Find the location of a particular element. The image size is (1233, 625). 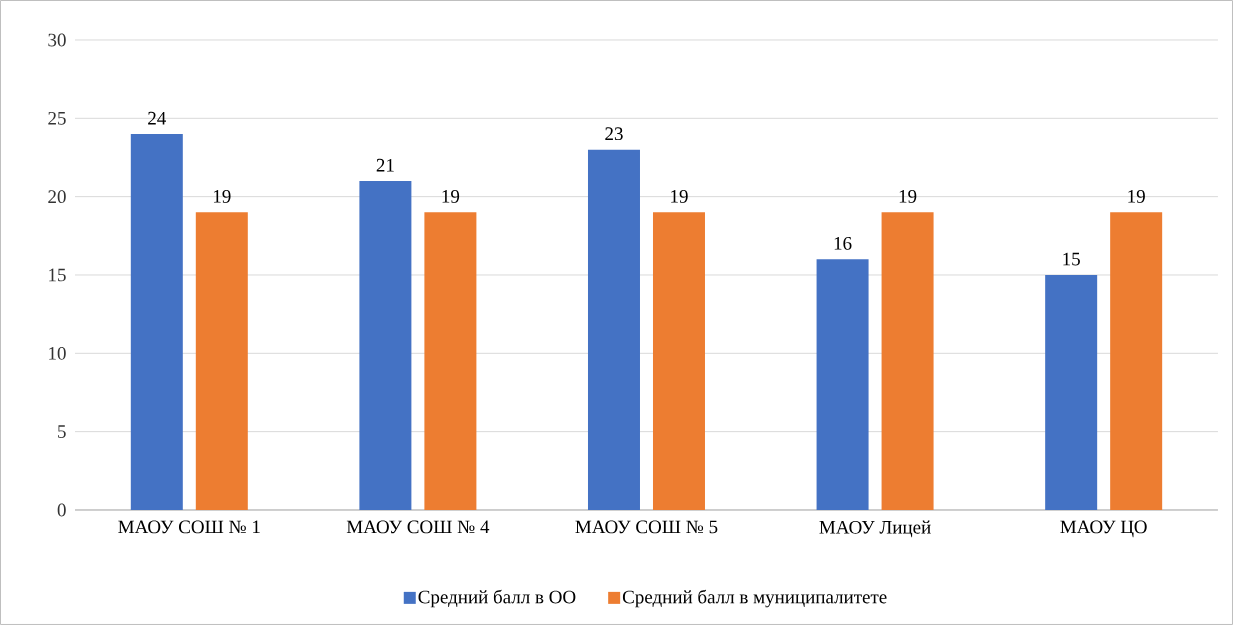

x-tick-label: МАОУ Лицей is located at coordinates (875, 529).